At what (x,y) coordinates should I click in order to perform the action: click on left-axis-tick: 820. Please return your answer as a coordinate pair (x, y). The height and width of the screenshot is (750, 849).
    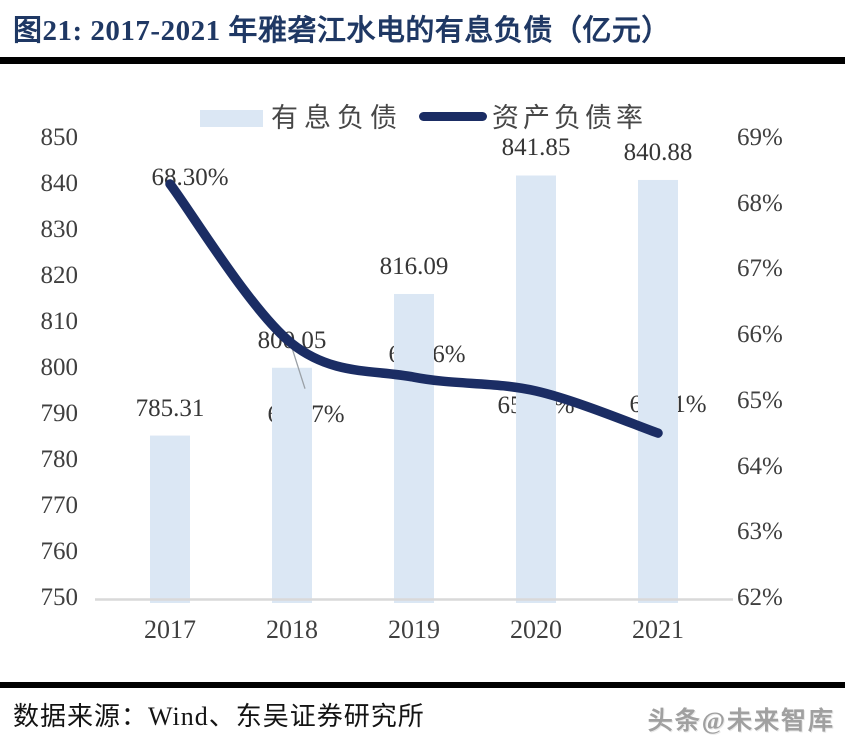
    Looking at the image, I should click on (59, 275).